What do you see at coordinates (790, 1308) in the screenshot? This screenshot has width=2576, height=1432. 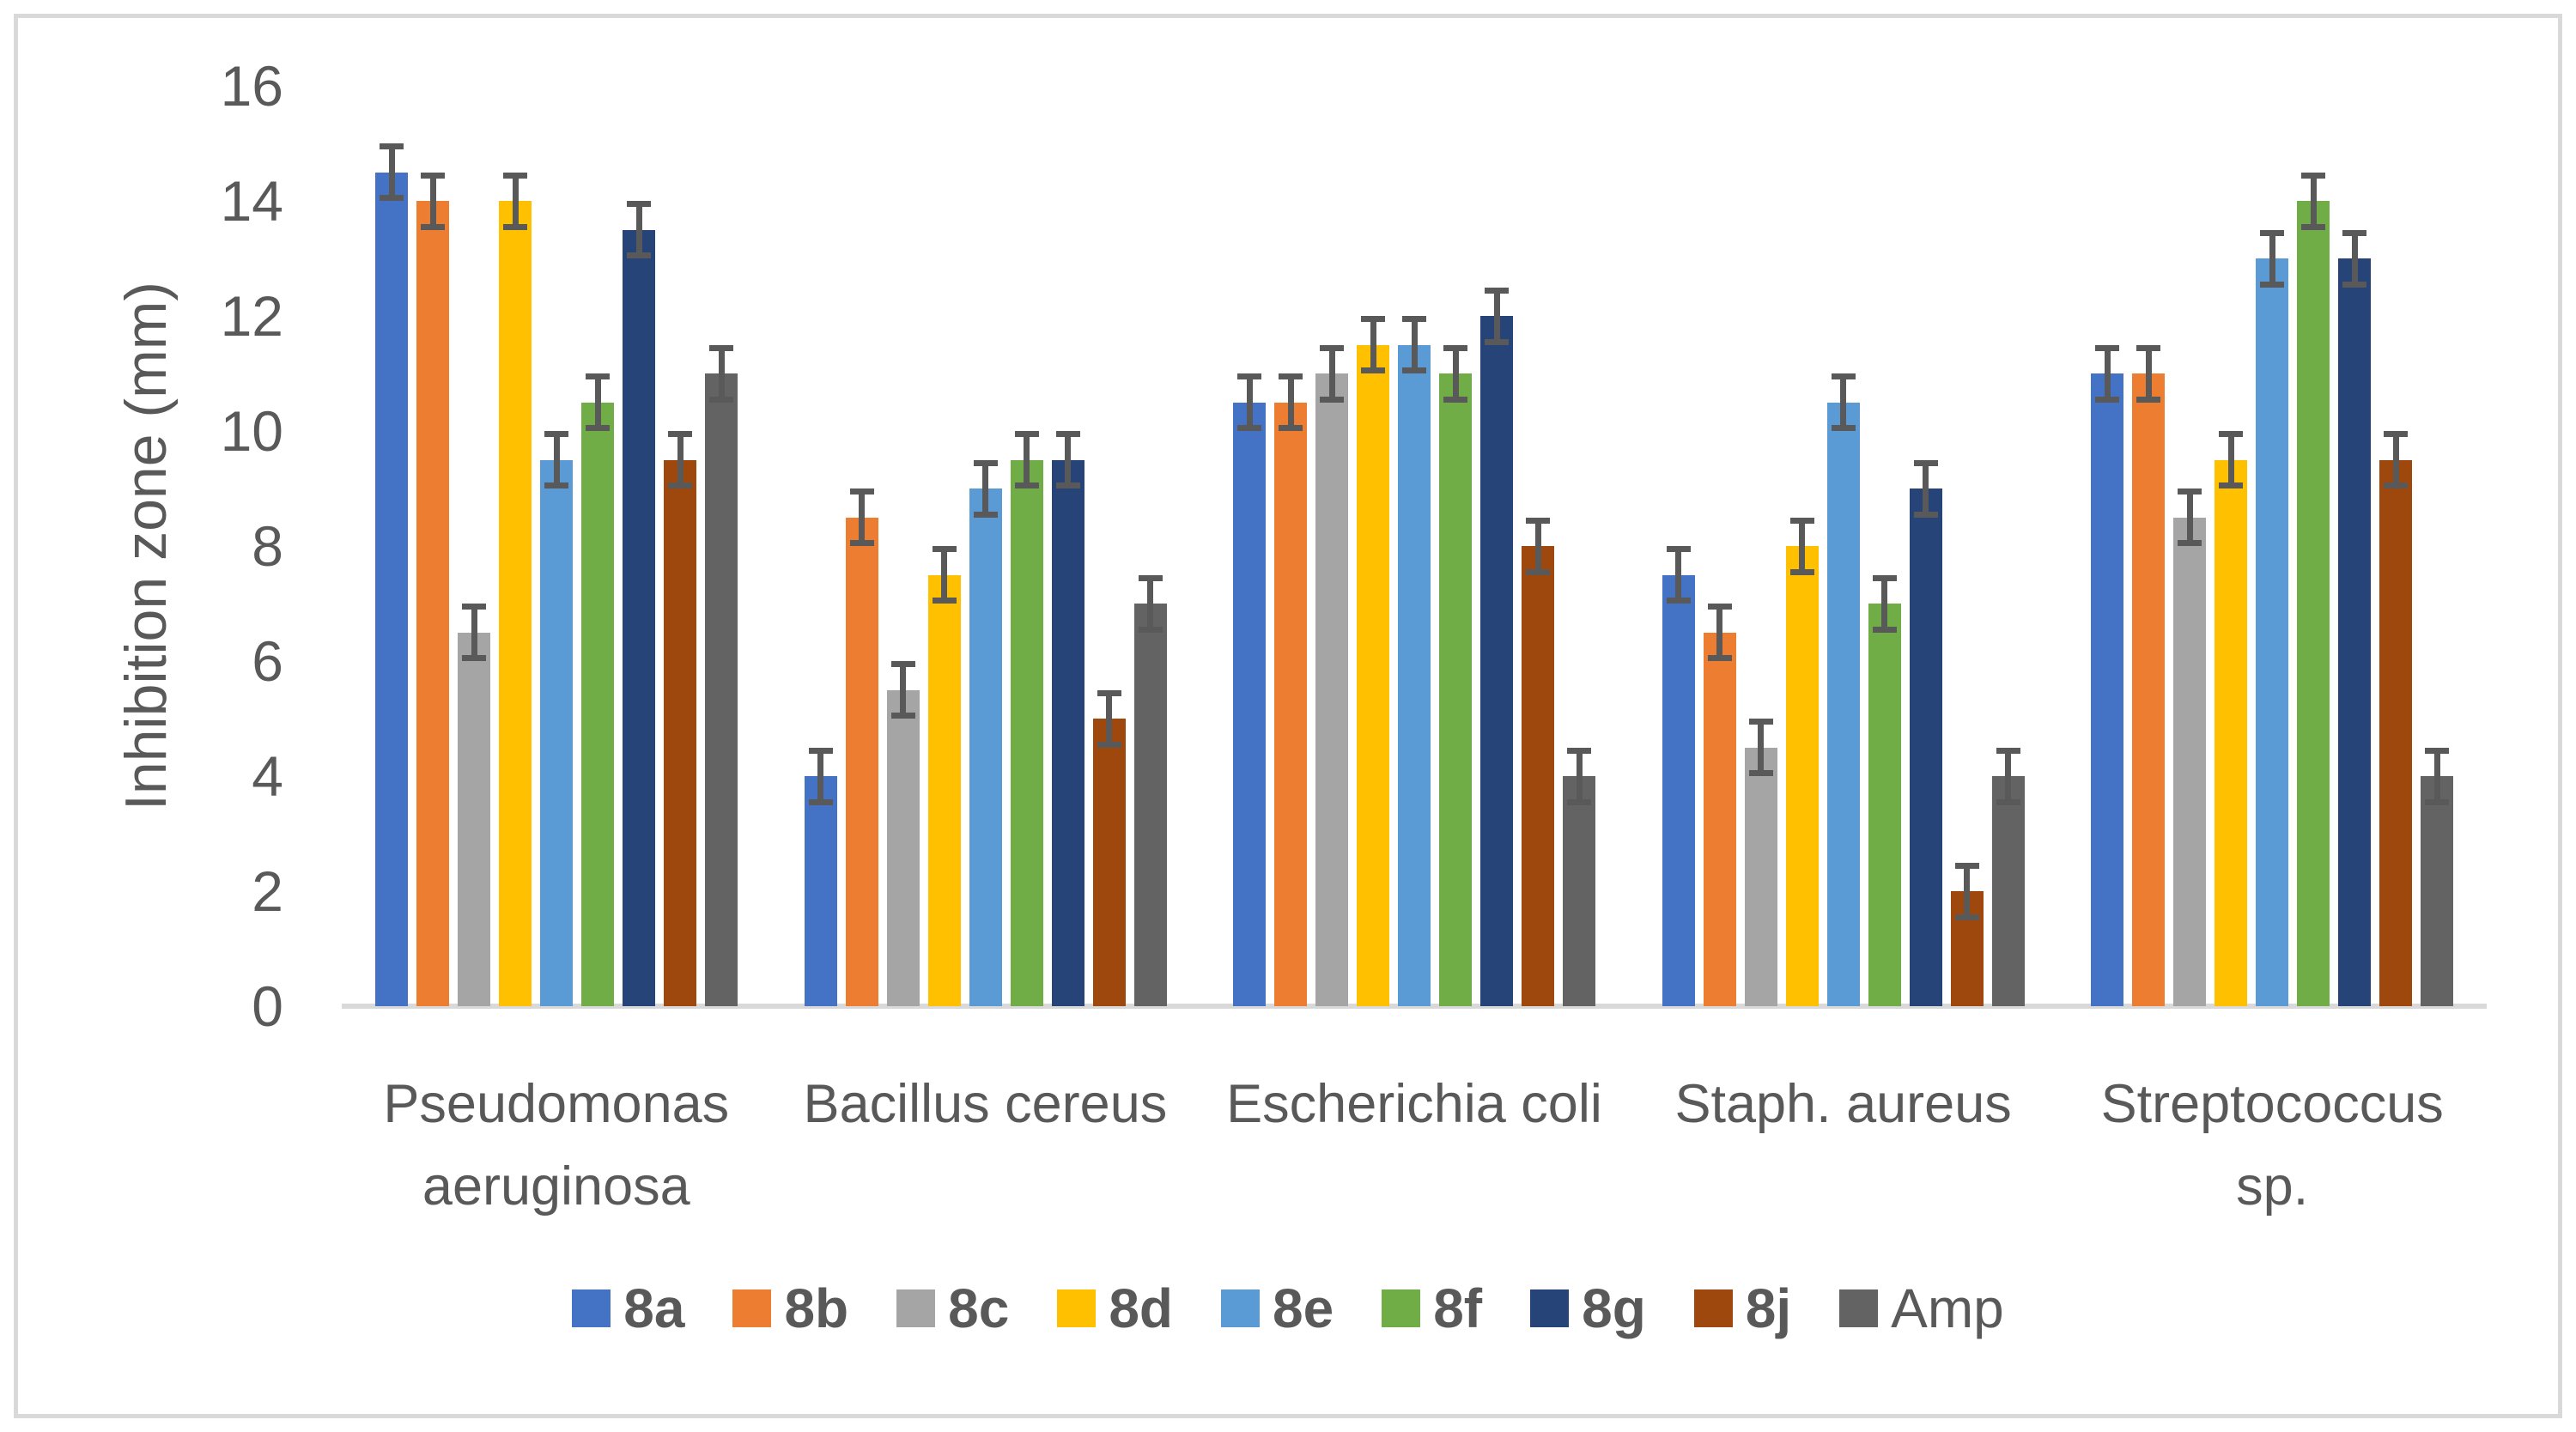 I see `legend-item-8b: 8b` at bounding box center [790, 1308].